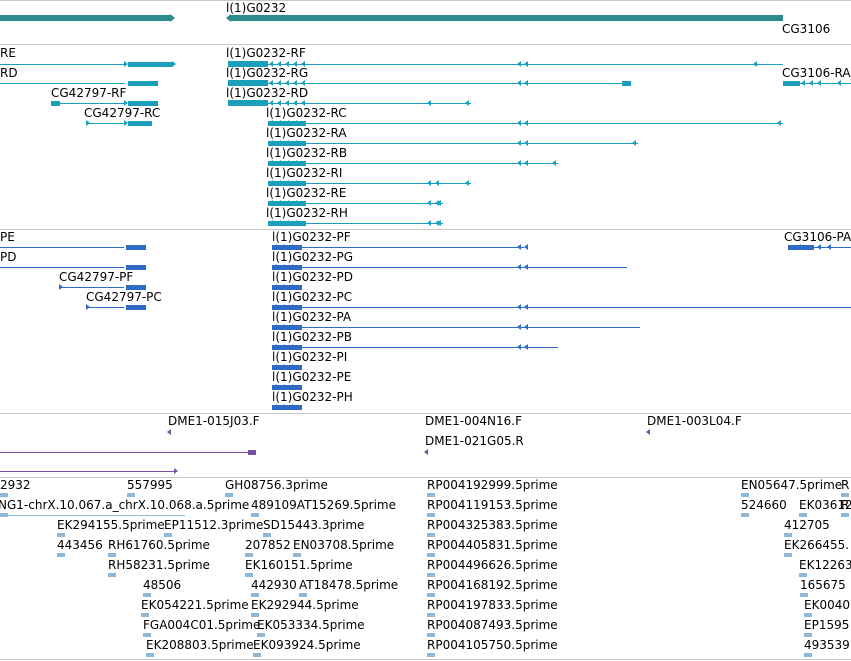 Image resolution: width=851 pixels, height=661 pixels. What do you see at coordinates (314, 525) in the screenshot?
I see `feature-label: SD15443.3prime` at bounding box center [314, 525].